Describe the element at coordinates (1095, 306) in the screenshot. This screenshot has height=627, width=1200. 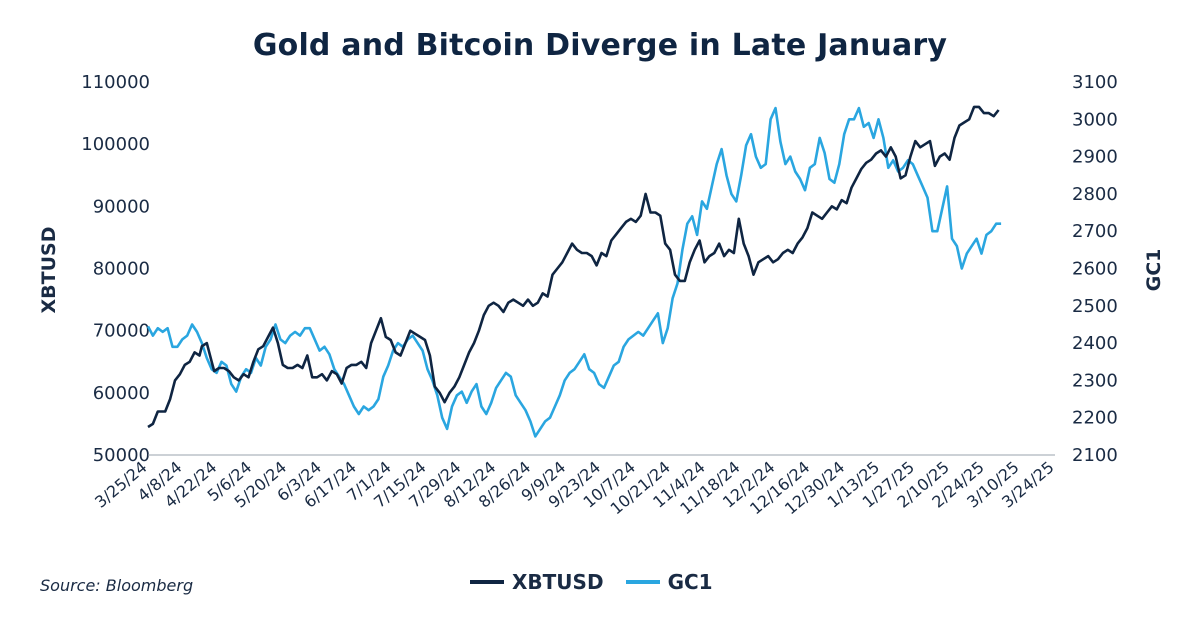
I see `right-tick-label: 2500` at that location.